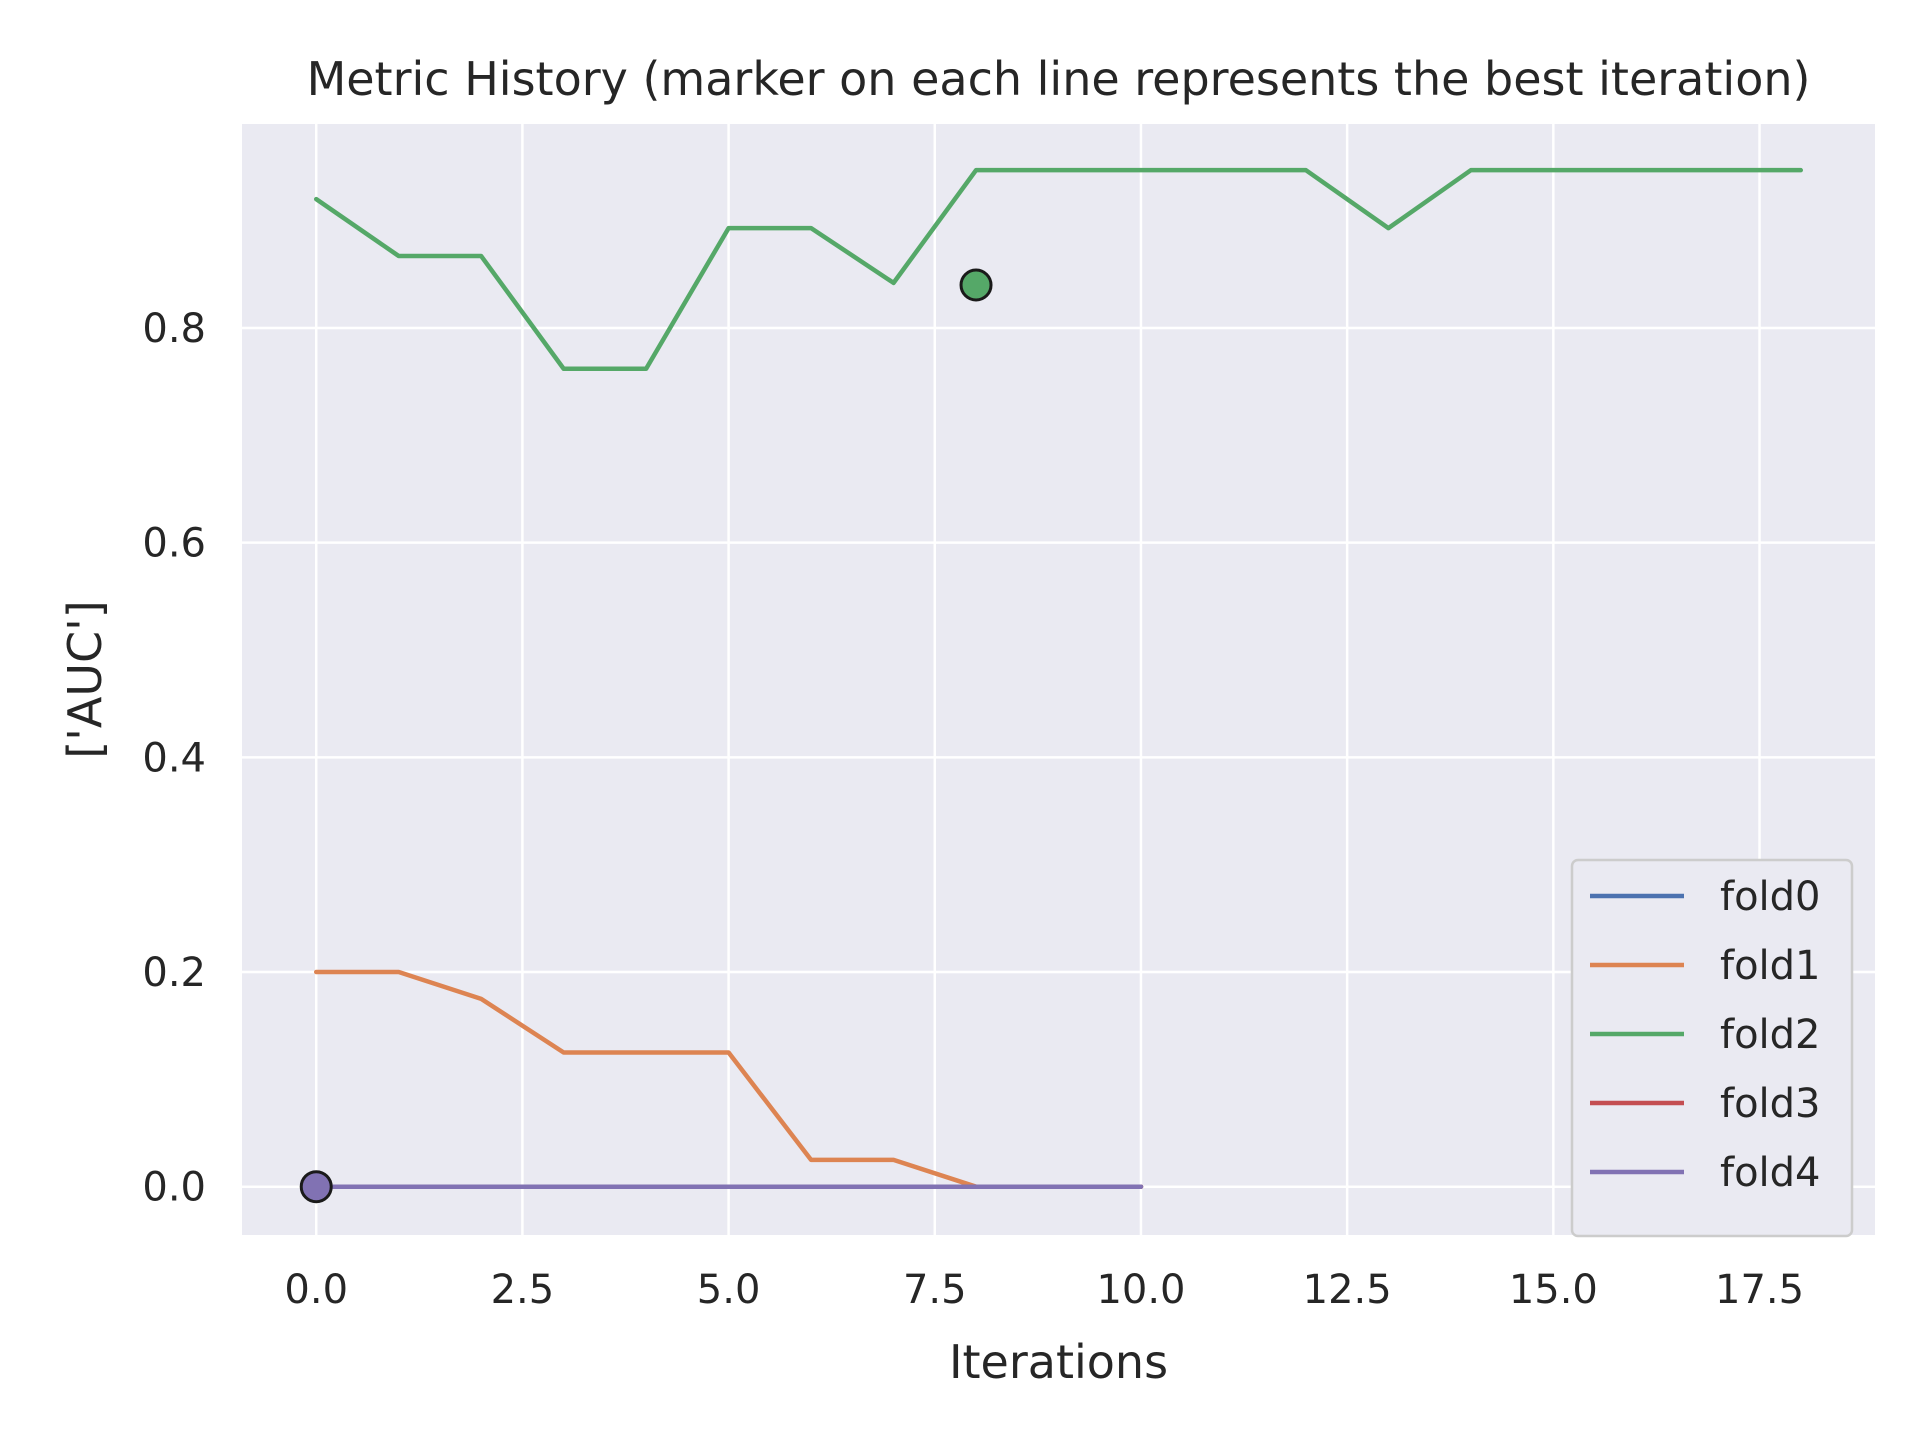  Describe the element at coordinates (1553, 1290) in the screenshot. I see `x-tick-label: 15.0` at that location.